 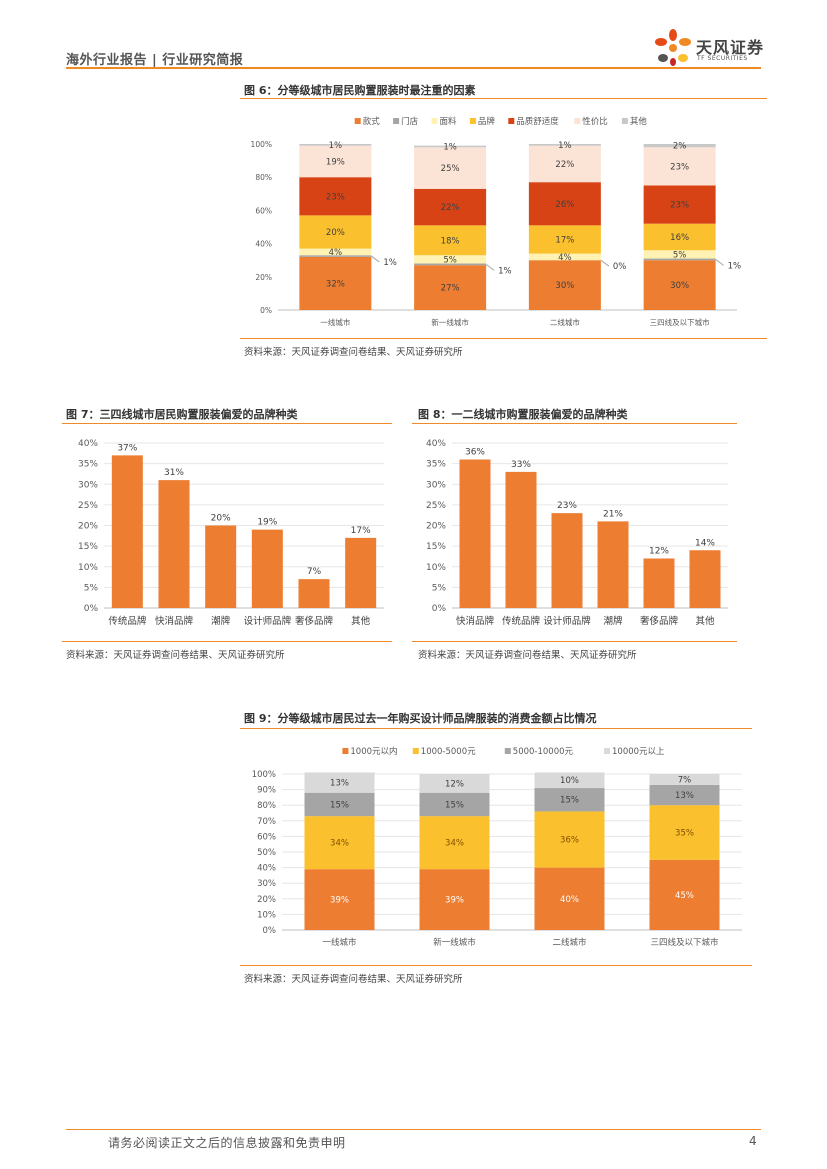 What do you see at coordinates (567, 621) in the screenshot?
I see `category-label: 设计师品牌` at bounding box center [567, 621].